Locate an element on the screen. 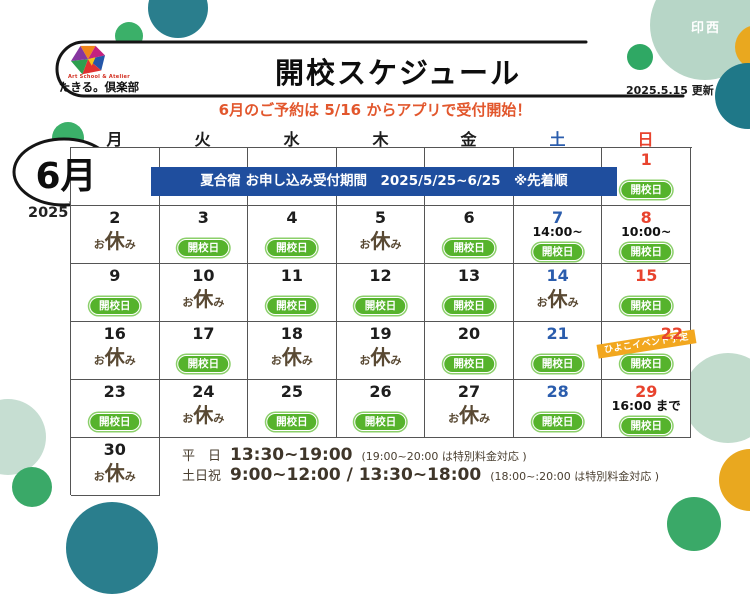  header-capsule is located at coordinates (370, 69).